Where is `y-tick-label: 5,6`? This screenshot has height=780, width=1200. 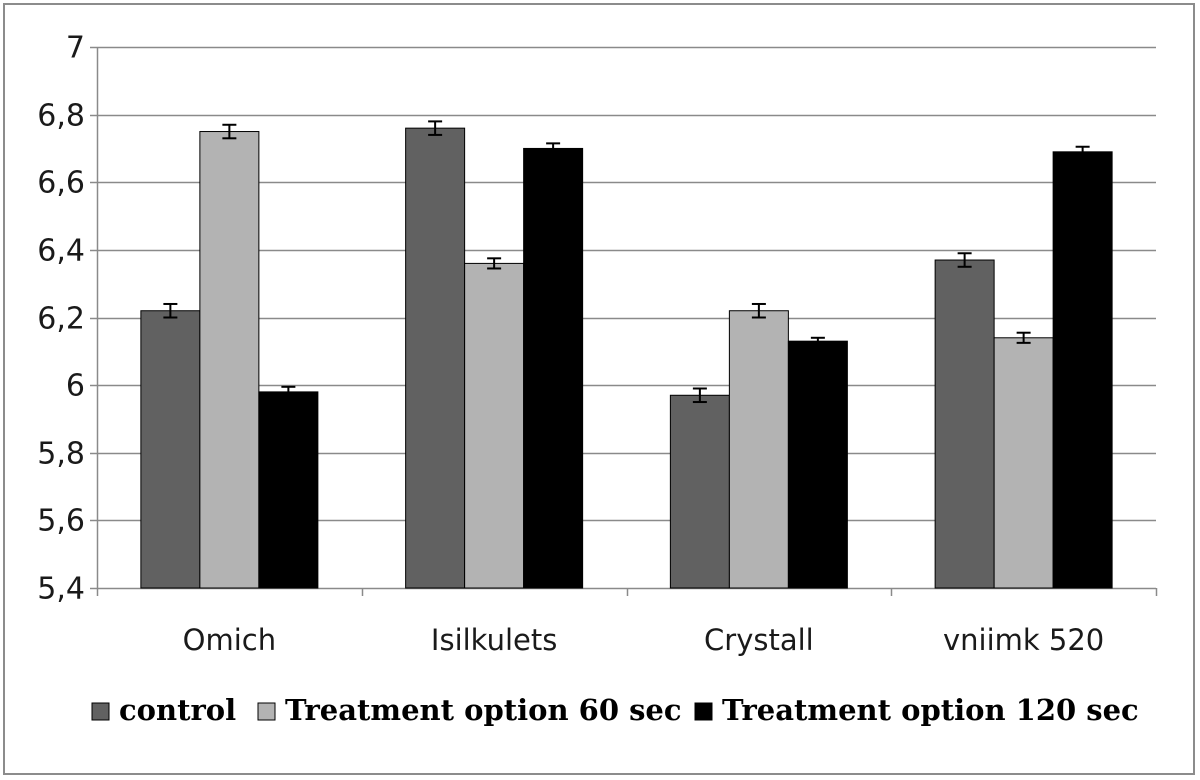 y-tick-label: 5,6 is located at coordinates (61, 521).